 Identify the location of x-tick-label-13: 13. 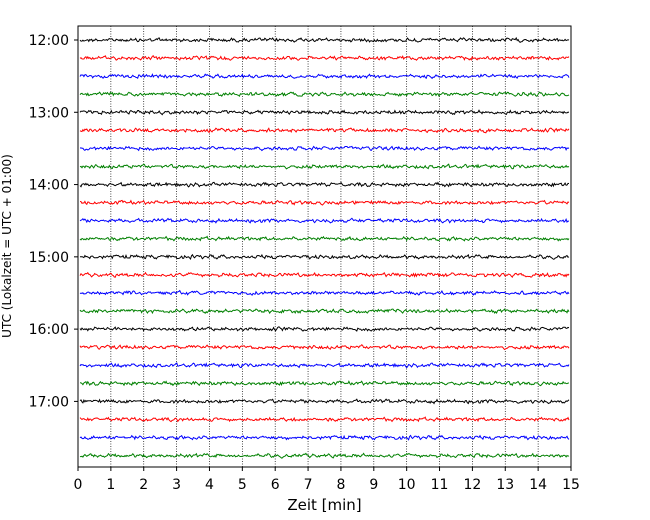
(505, 485).